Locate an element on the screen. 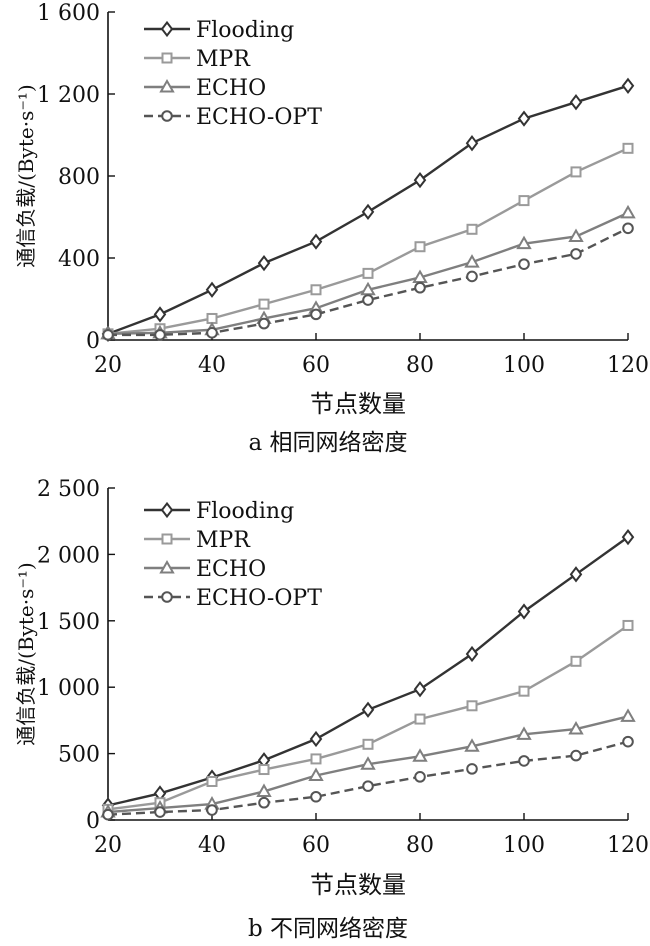  legend-label: MPR is located at coordinates (223, 59).